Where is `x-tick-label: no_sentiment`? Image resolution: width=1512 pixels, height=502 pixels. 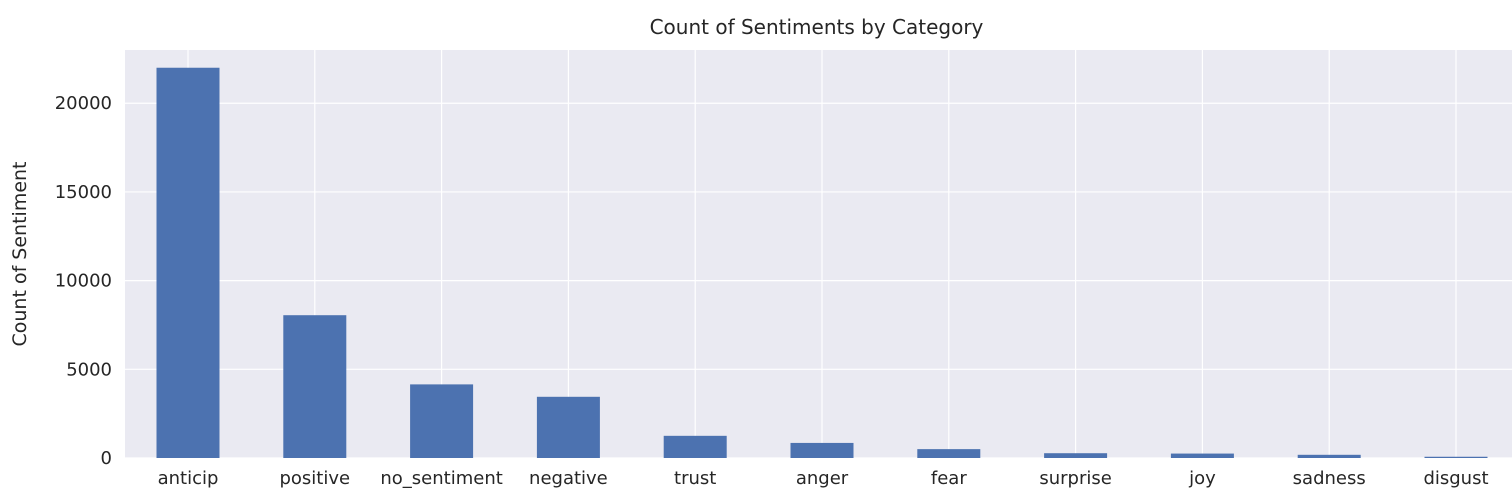
x-tick-label: no_sentiment is located at coordinates (441, 478).